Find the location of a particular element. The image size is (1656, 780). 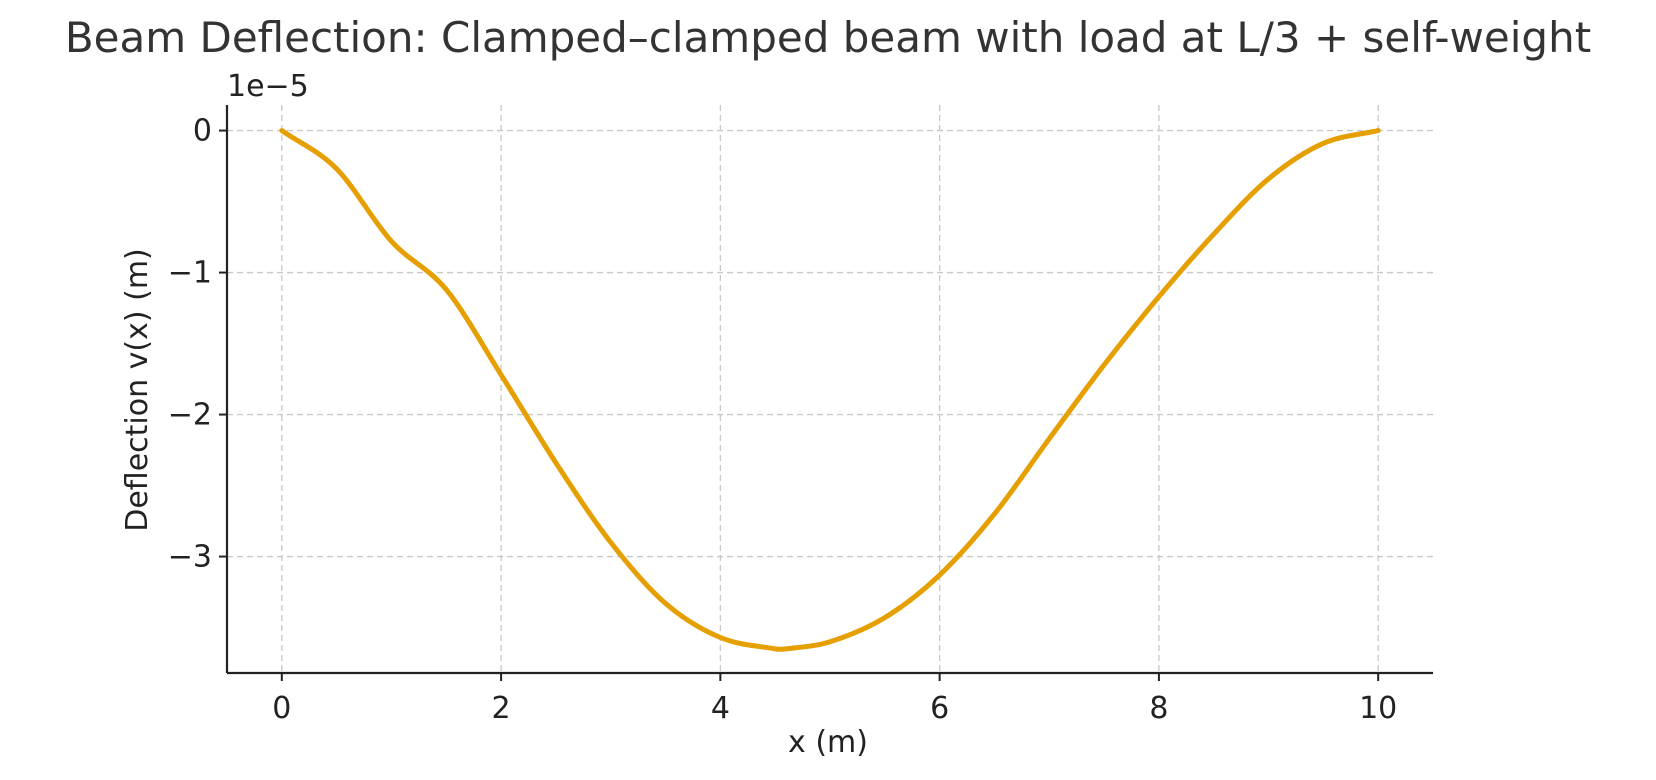

x-tick-label: 8 is located at coordinates (1158, 708).